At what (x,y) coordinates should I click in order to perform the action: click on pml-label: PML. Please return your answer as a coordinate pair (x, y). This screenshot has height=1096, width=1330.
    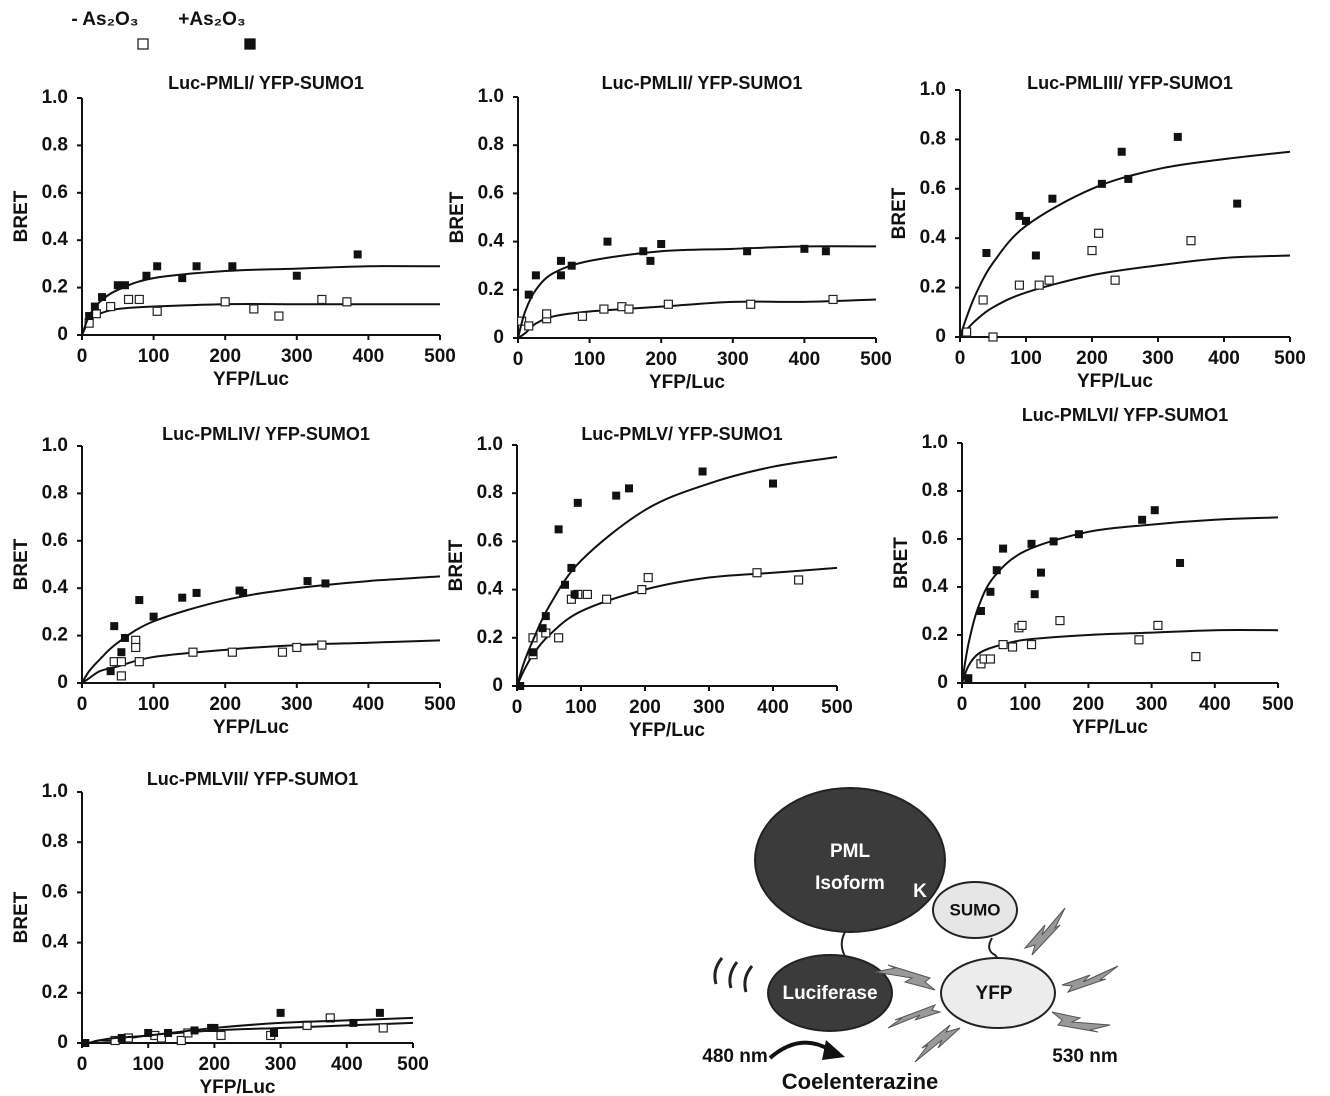
    Looking at the image, I should click on (850, 851).